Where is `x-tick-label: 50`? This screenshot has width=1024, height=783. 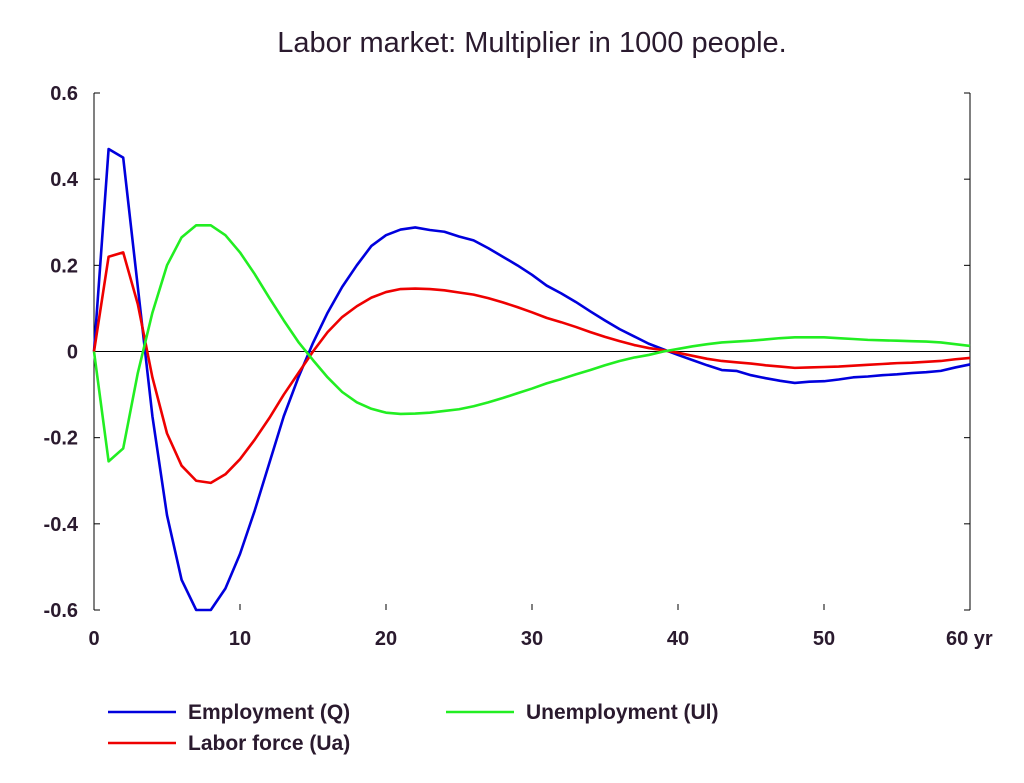
x-tick-label: 50 is located at coordinates (824, 639).